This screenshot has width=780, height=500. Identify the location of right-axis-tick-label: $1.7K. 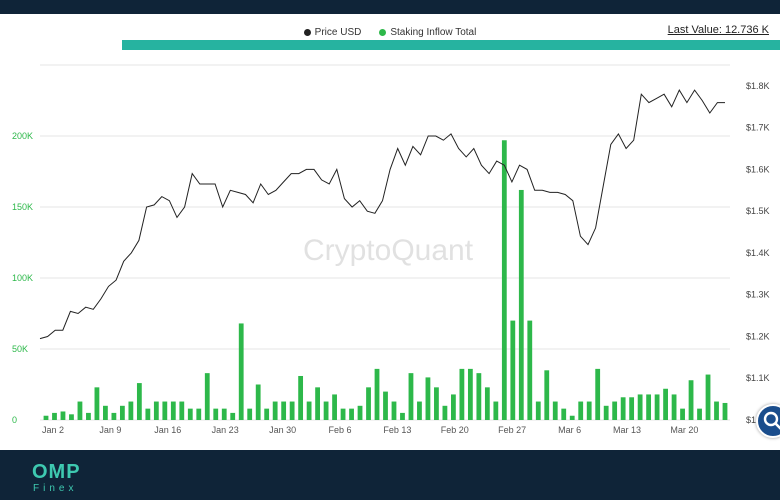
(758, 128).